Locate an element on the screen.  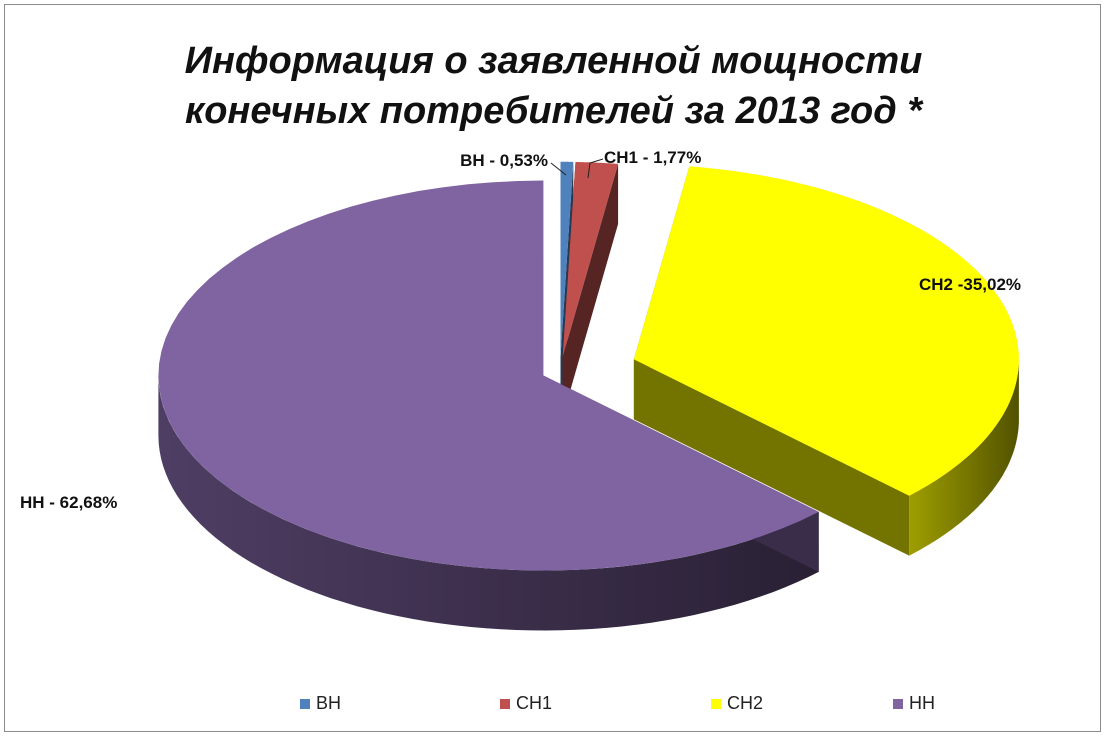
legend-item-sn1: СН1 is located at coordinates (526, 703).